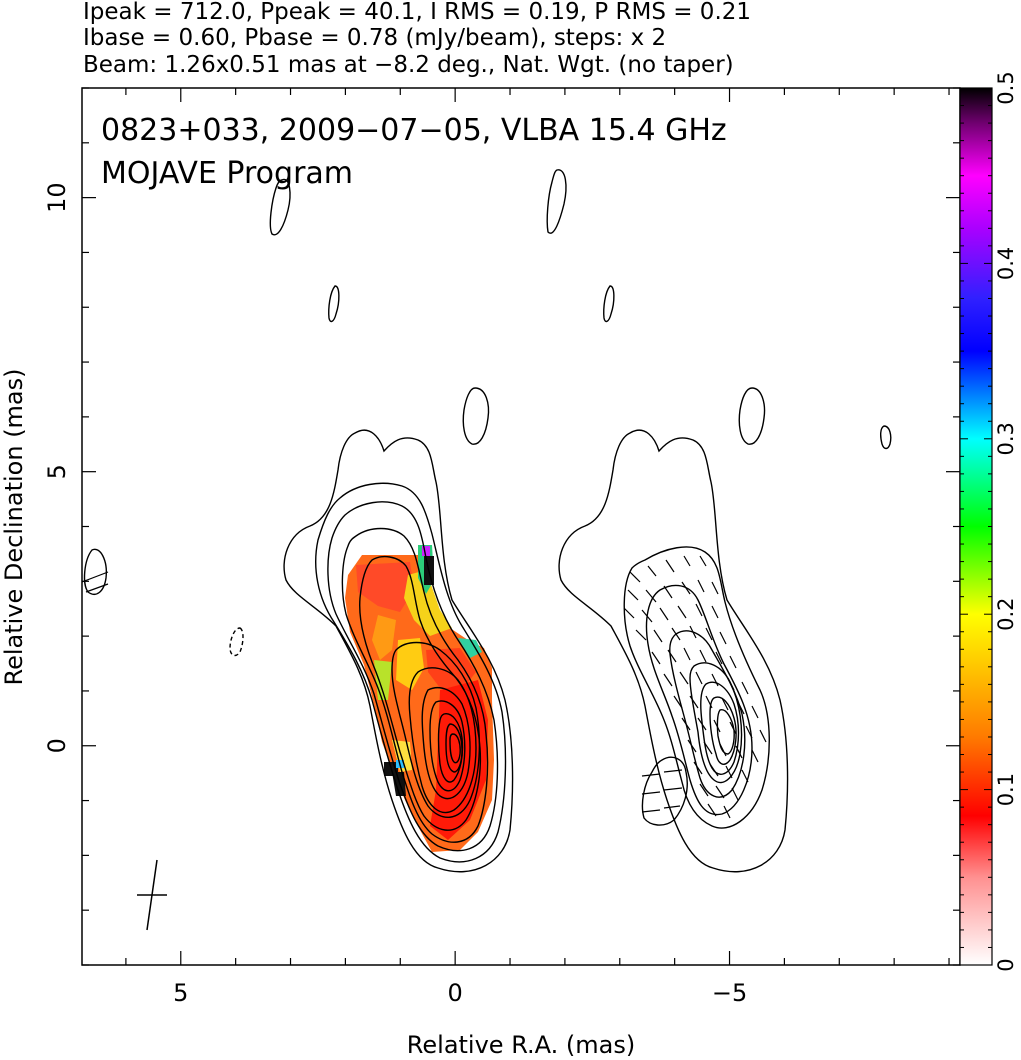  What do you see at coordinates (729, 993) in the screenshot?
I see `x-tick-label: −5` at bounding box center [729, 993].